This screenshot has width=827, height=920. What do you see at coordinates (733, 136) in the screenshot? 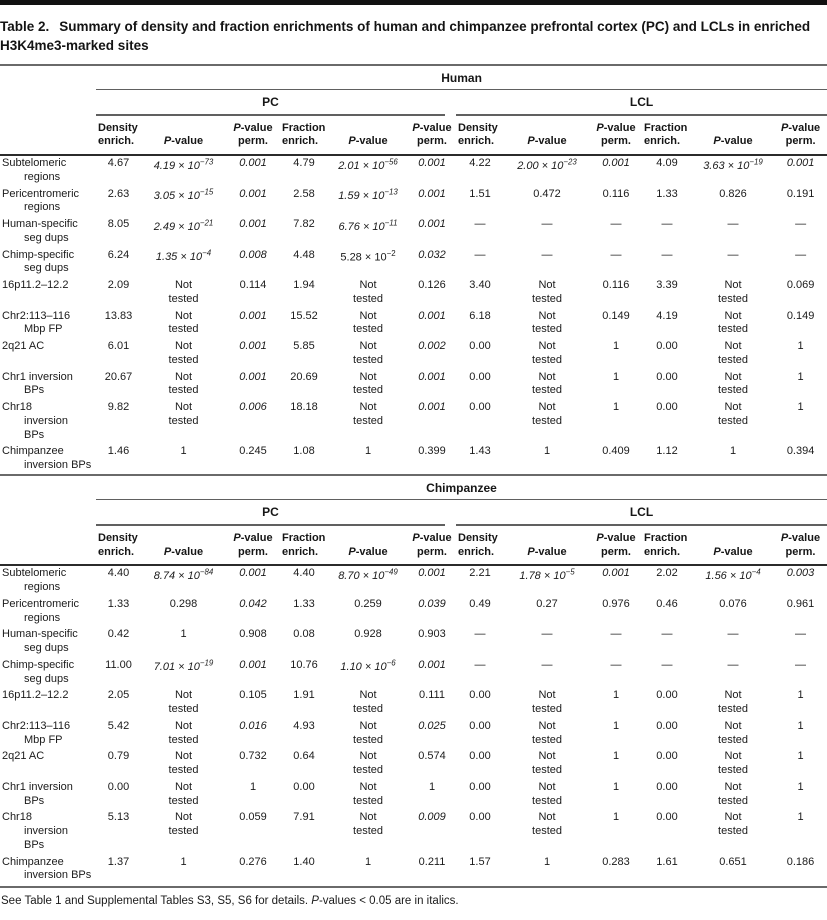
I see `column-header: P-value` at bounding box center [733, 136].